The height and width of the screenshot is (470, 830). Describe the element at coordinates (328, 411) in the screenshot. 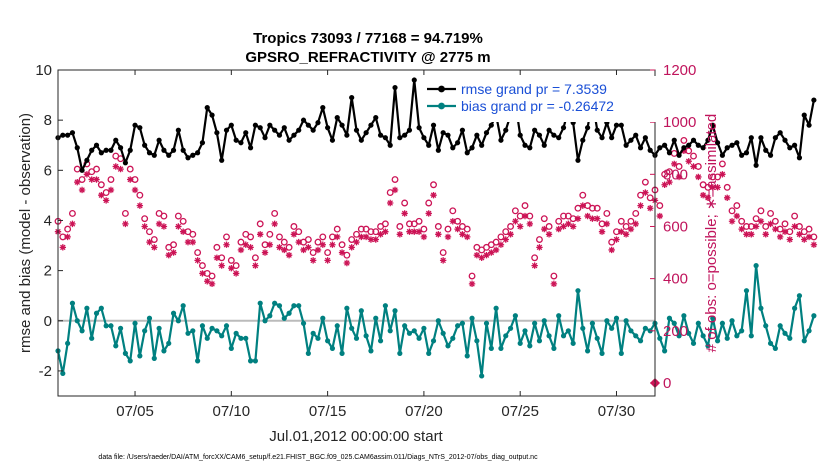

I see `x-tick-label: 07/15` at that location.